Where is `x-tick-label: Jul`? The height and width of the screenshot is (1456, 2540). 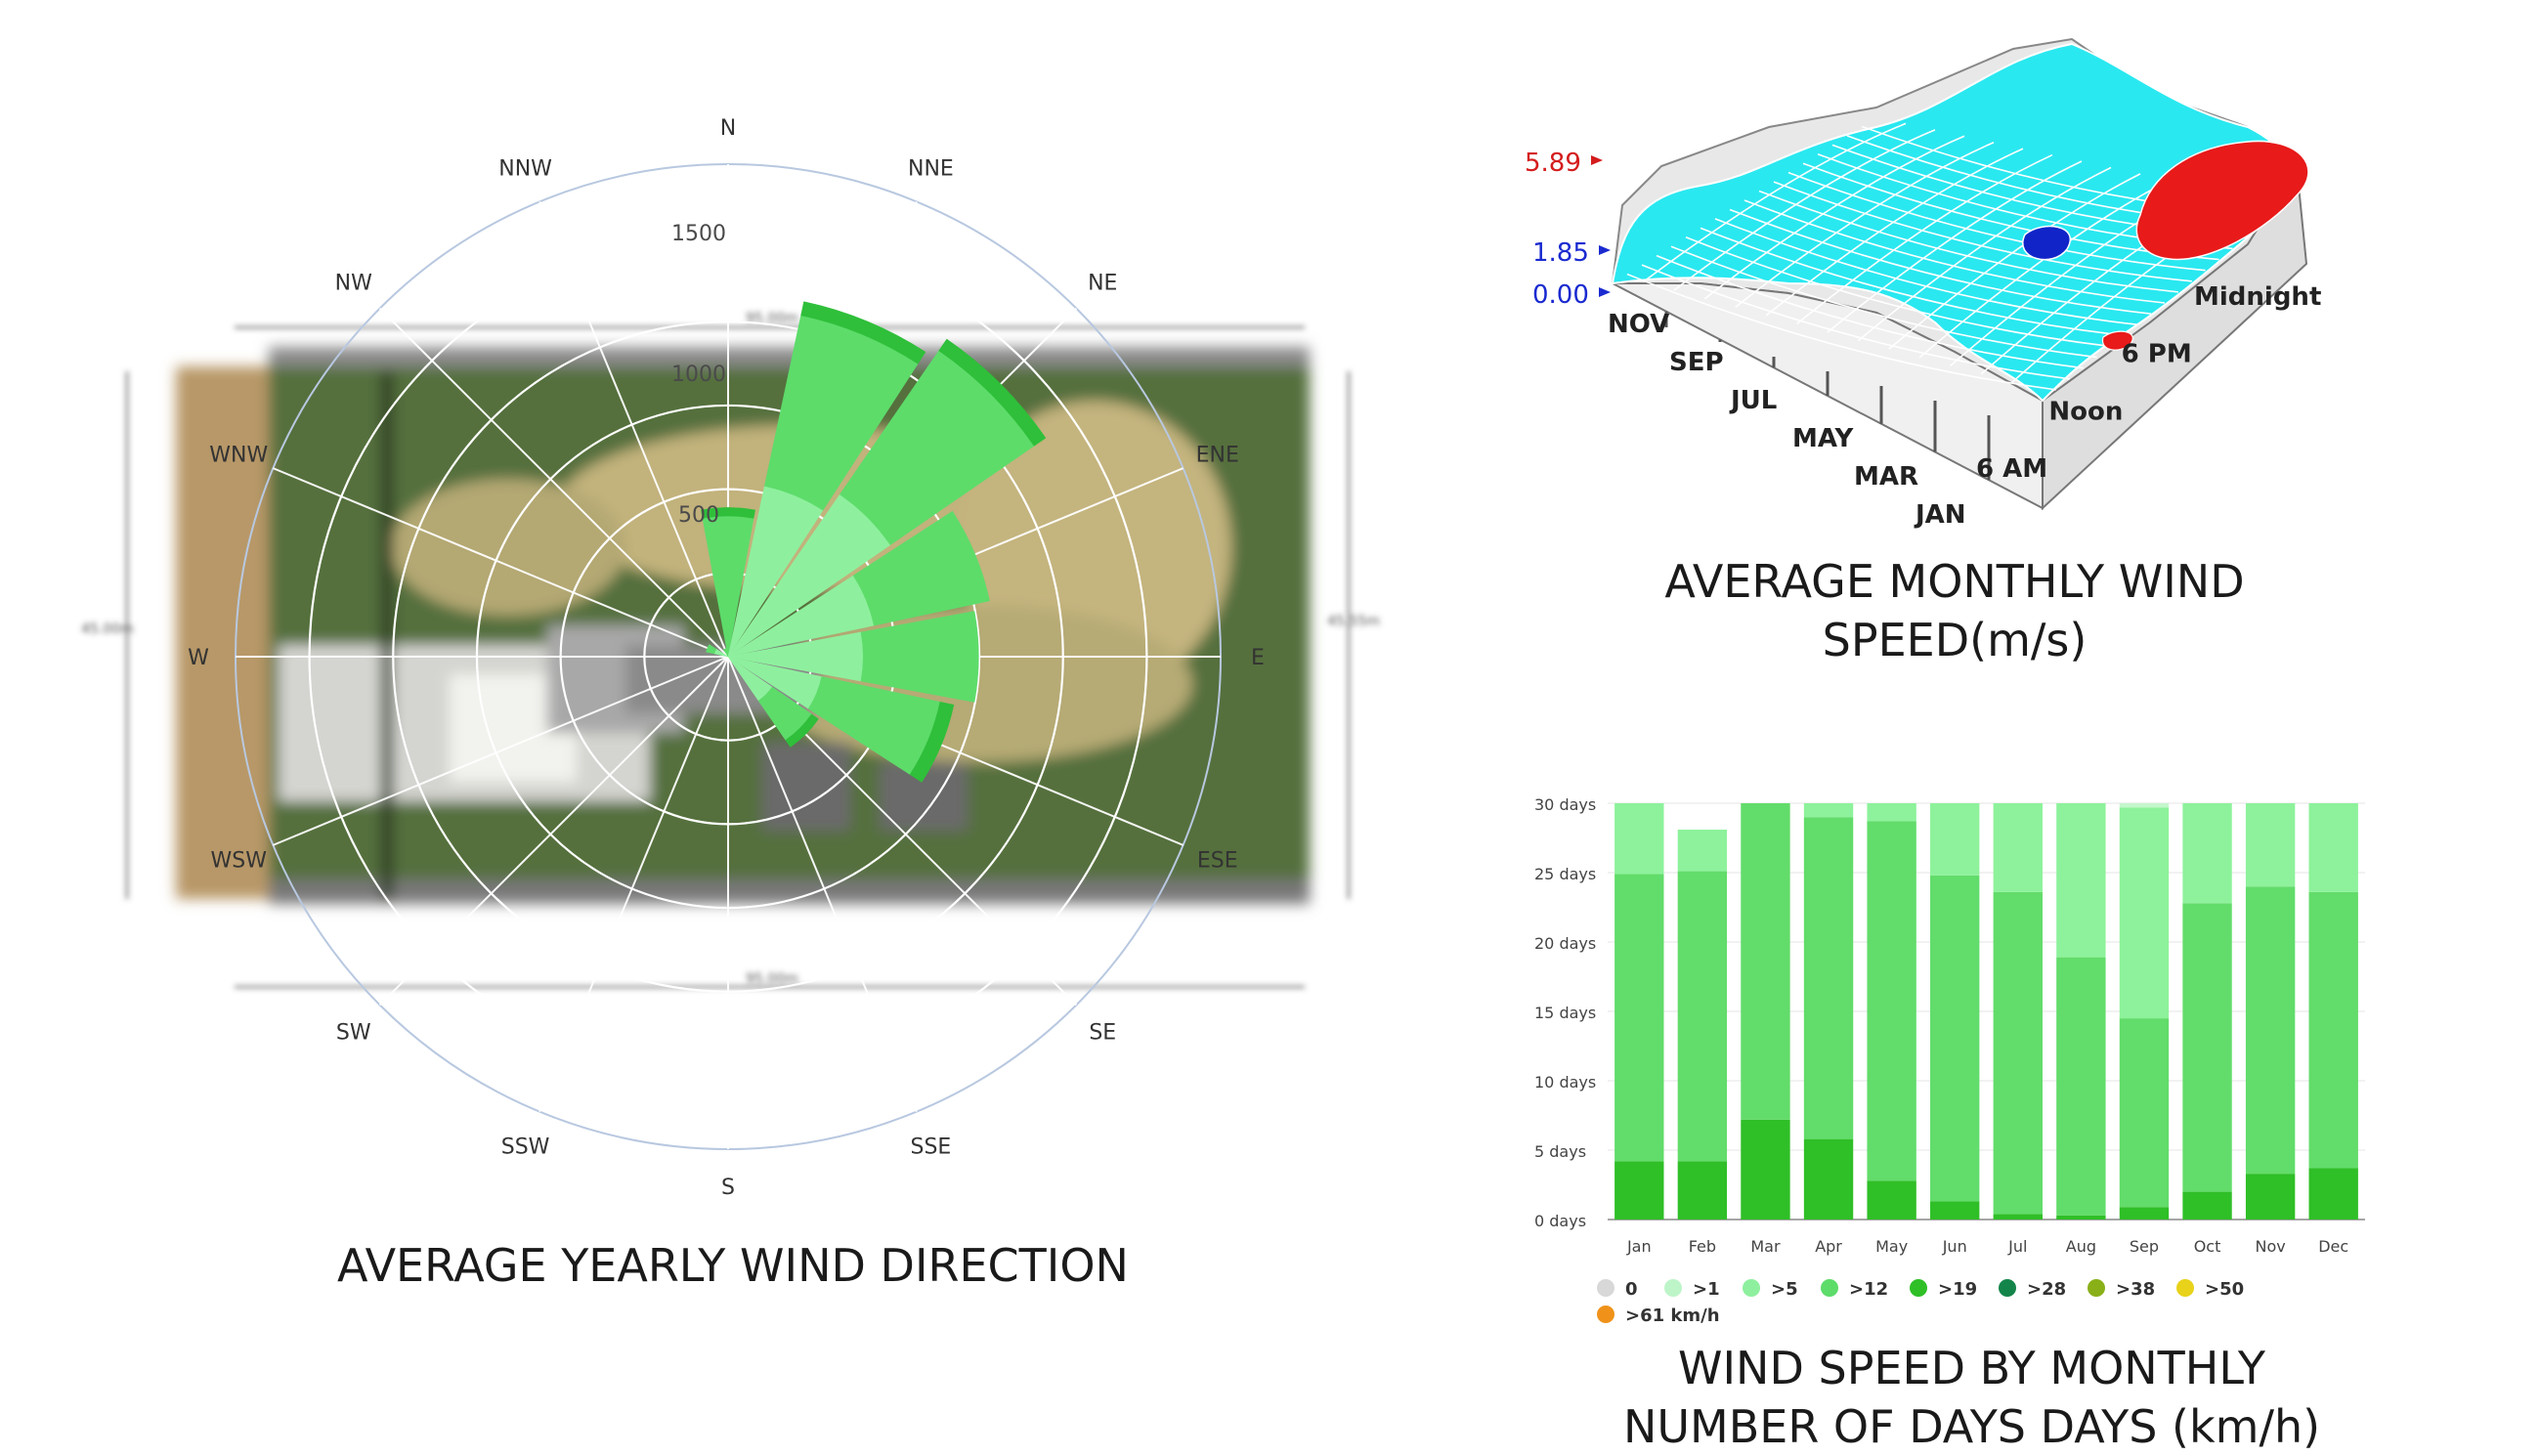 x-tick-label: Jul is located at coordinates (2017, 1246).